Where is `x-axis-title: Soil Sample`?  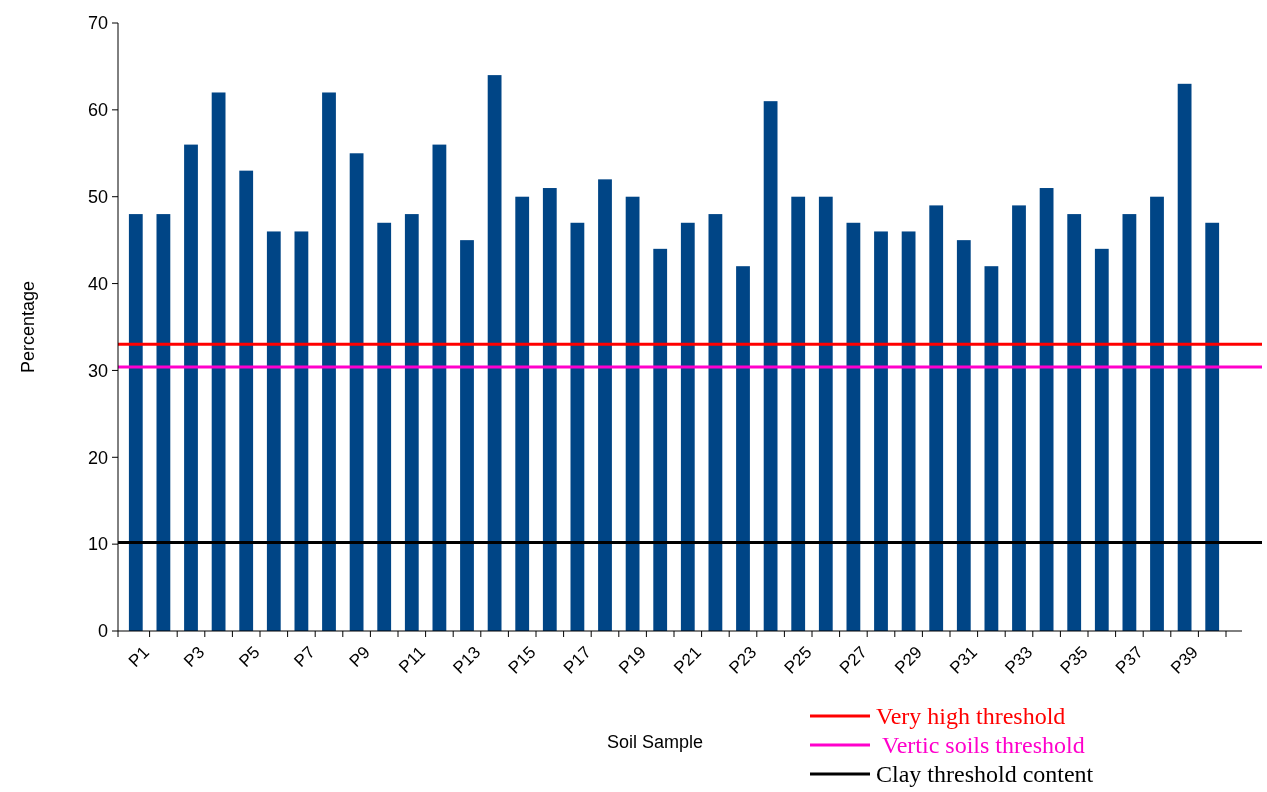
x-axis-title: Soil Sample is located at coordinates (655, 742).